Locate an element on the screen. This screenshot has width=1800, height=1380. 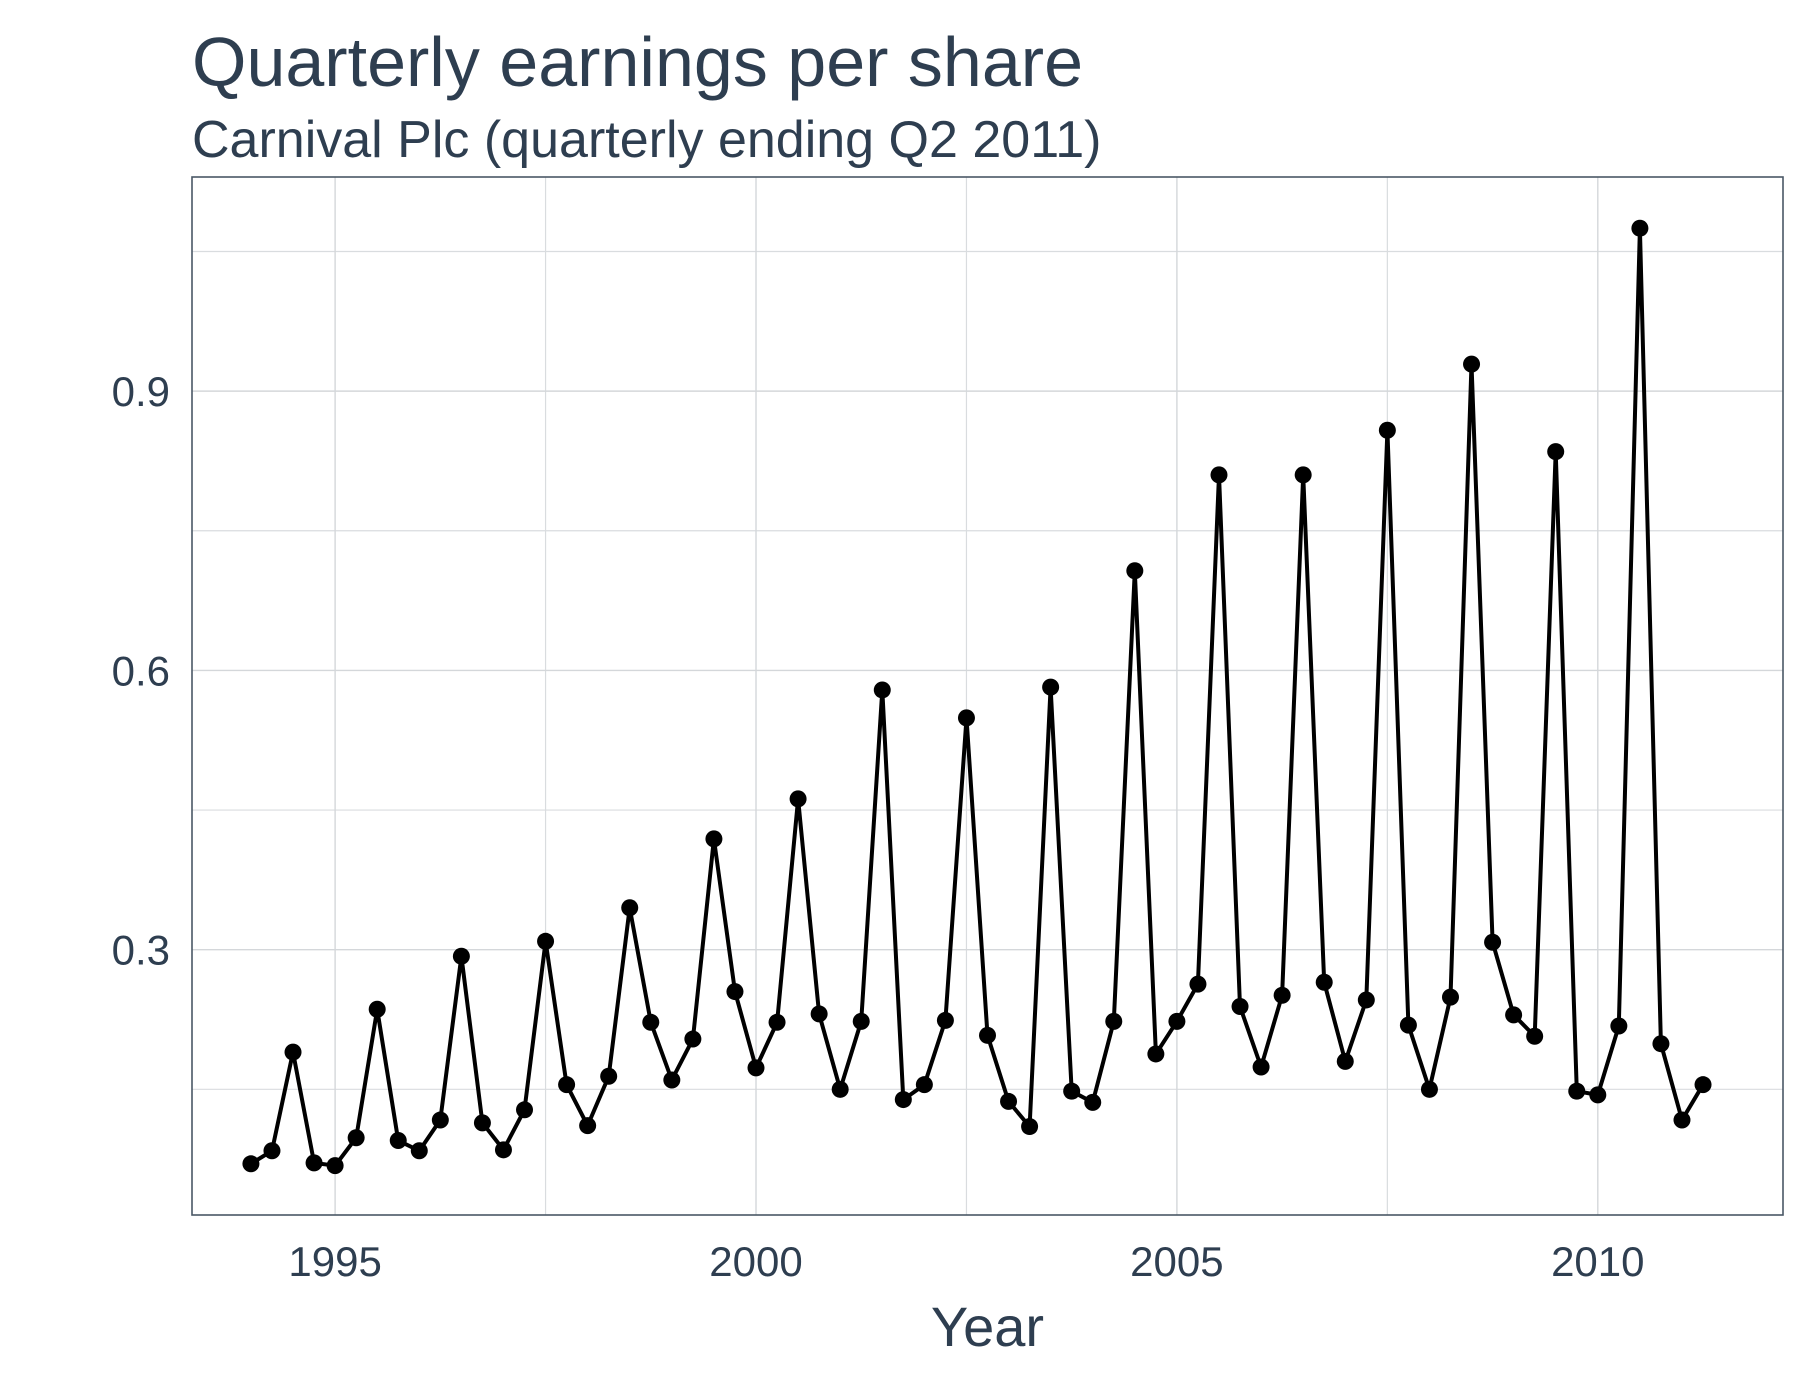
chart-title: Quarterly earnings per share is located at coordinates (637, 62).